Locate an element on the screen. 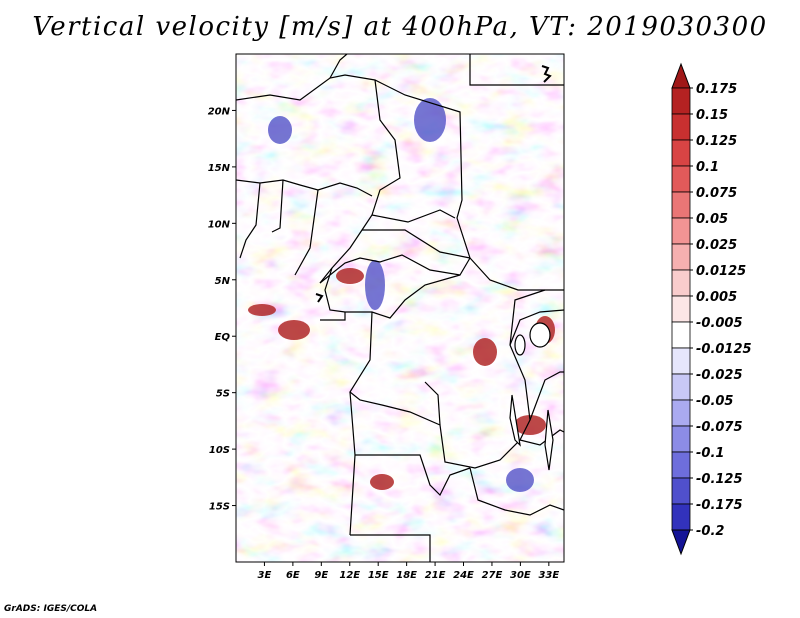  colorbar-label: 0.15 is located at coordinates (712, 115).